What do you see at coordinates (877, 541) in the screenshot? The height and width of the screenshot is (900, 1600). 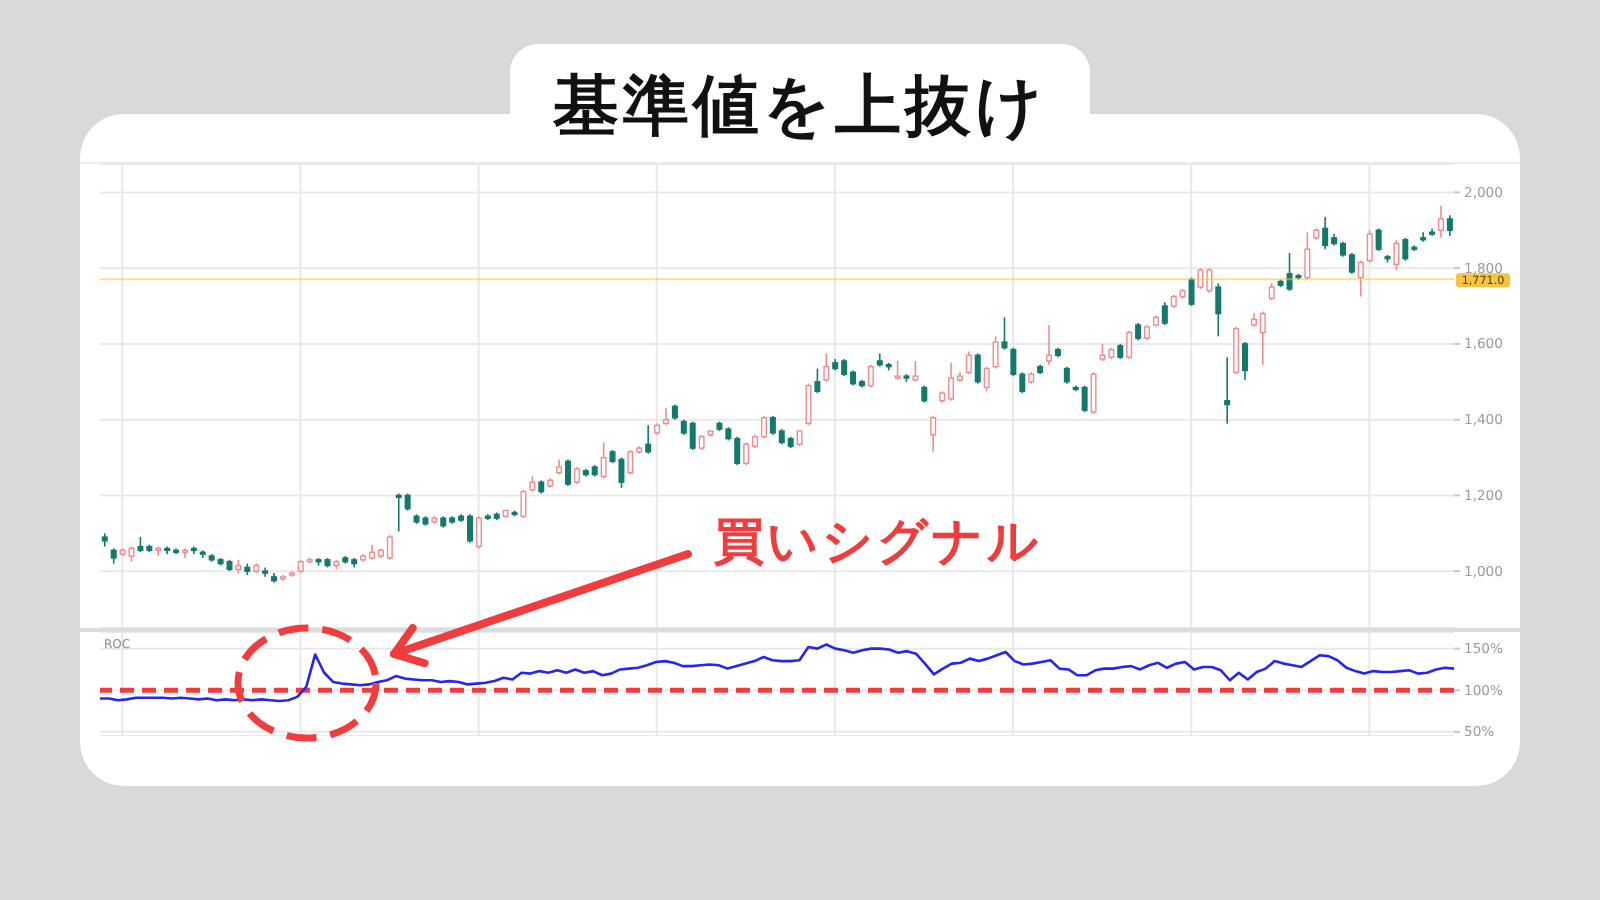 I see `annotation: 買いシグナル` at bounding box center [877, 541].